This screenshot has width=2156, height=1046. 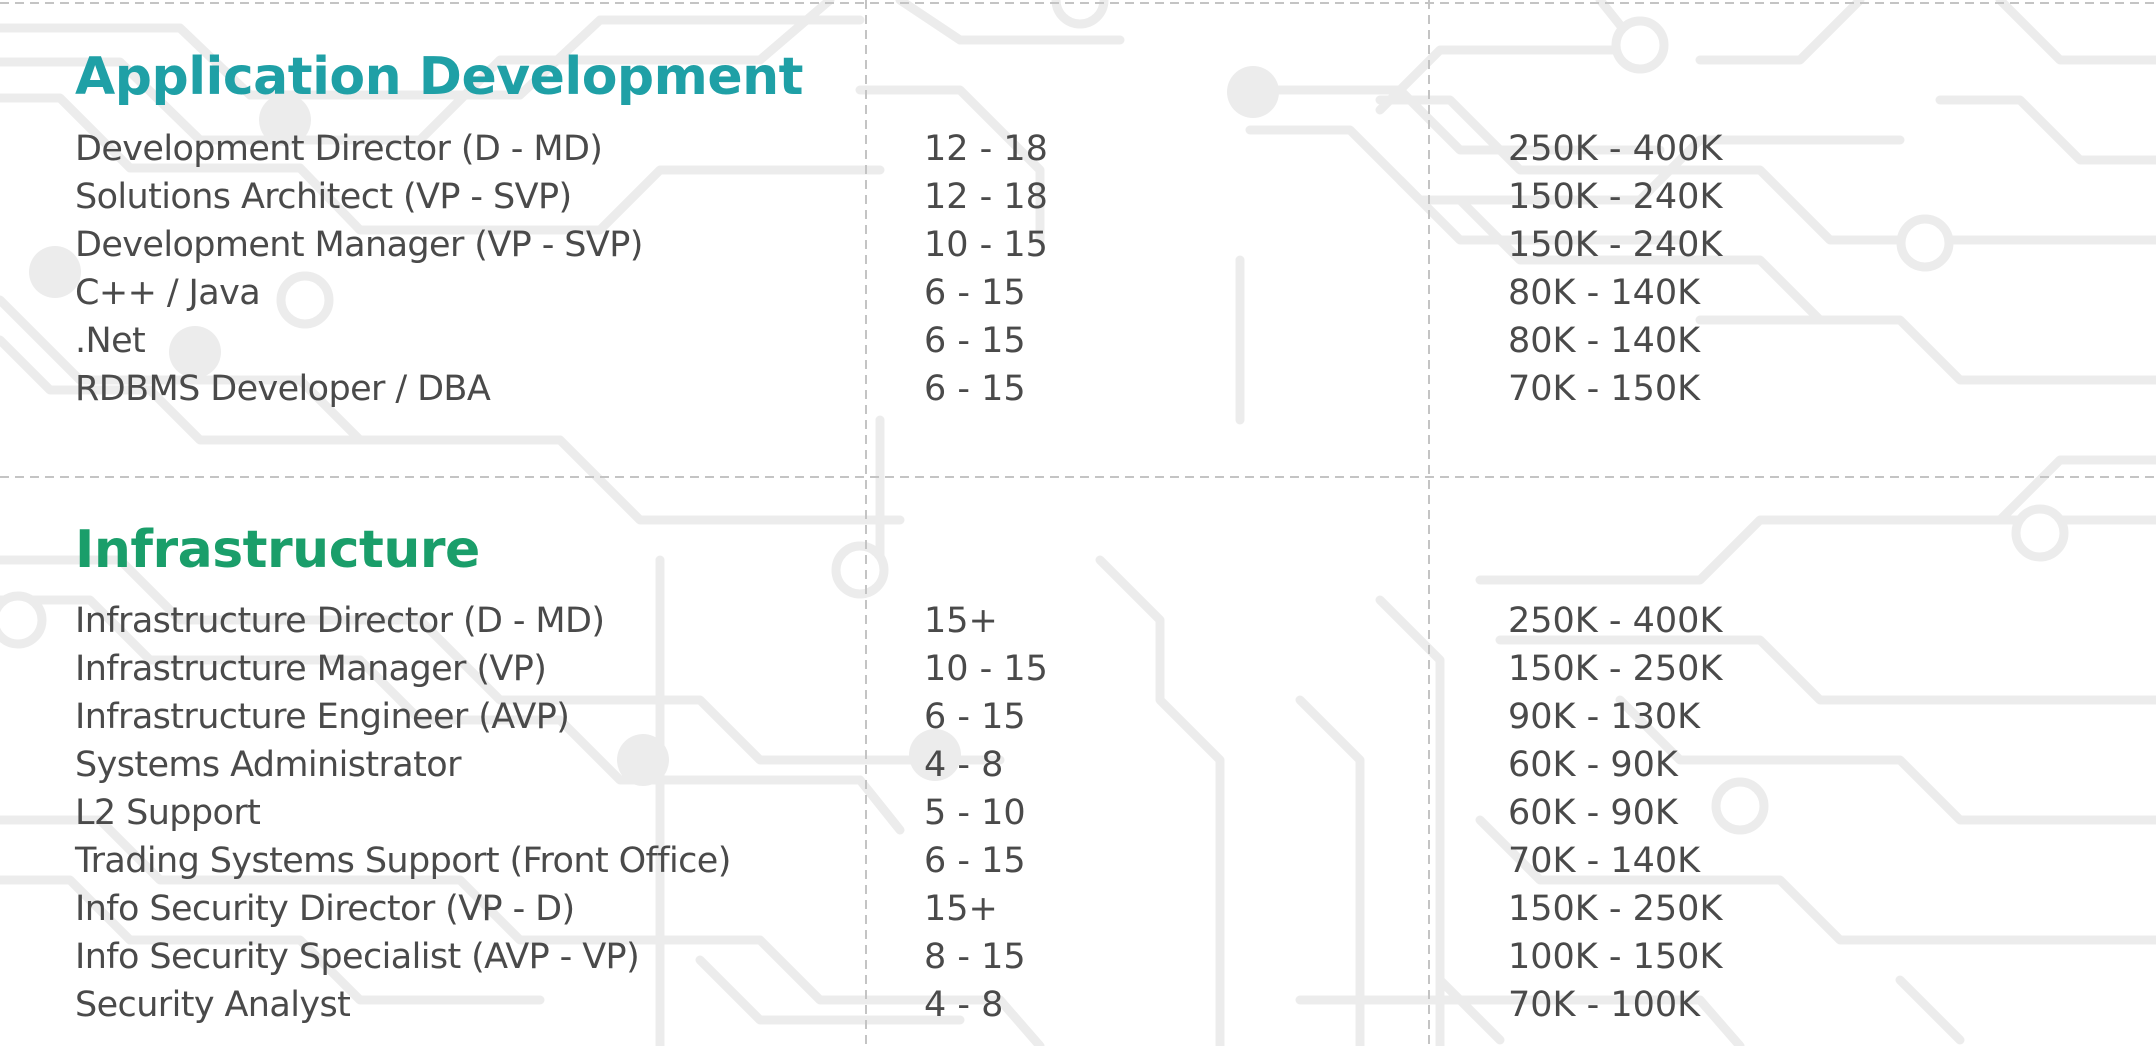 I want to click on role-label: Development Director (D - MD), so click(x=339, y=149).